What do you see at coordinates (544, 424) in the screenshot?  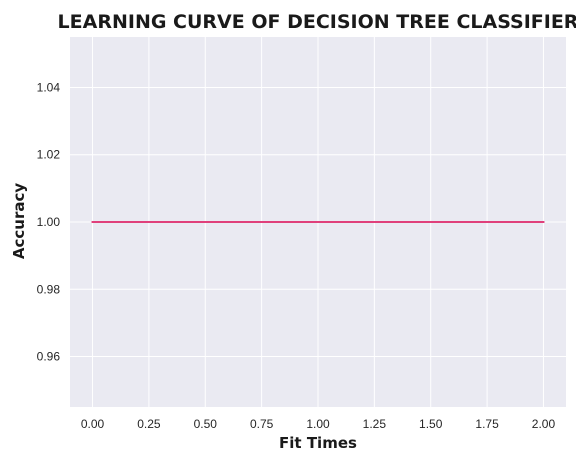 I see `x-tick-label: 2.00` at bounding box center [544, 424].